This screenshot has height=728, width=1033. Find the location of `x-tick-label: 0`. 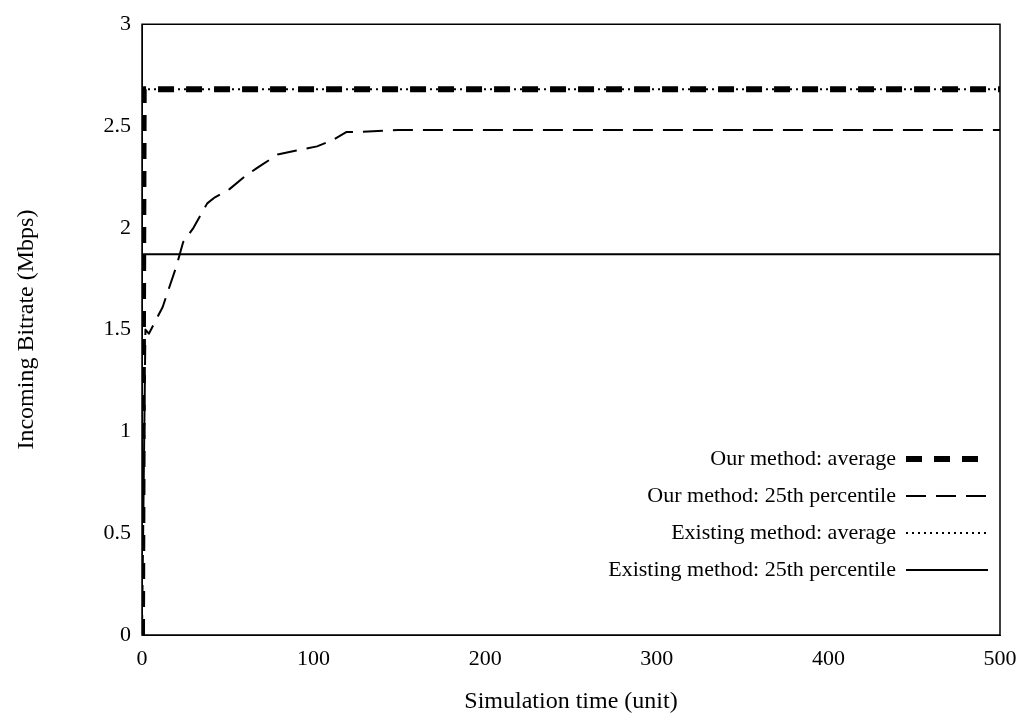

x-tick-label: 0 is located at coordinates (142, 657).